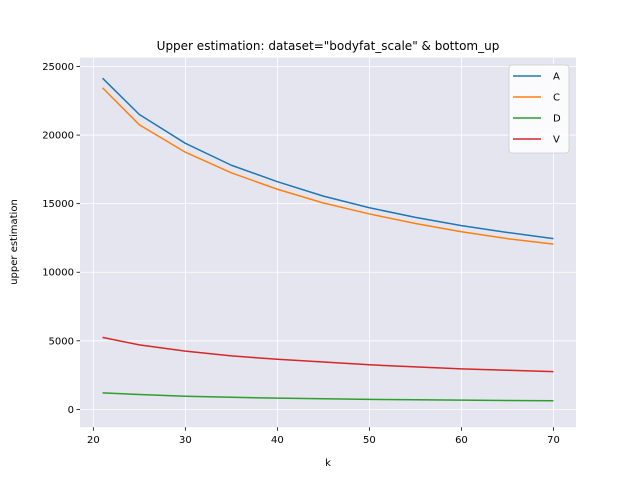 The width and height of the screenshot is (640, 480). I want to click on legend-label-D: D, so click(557, 119).